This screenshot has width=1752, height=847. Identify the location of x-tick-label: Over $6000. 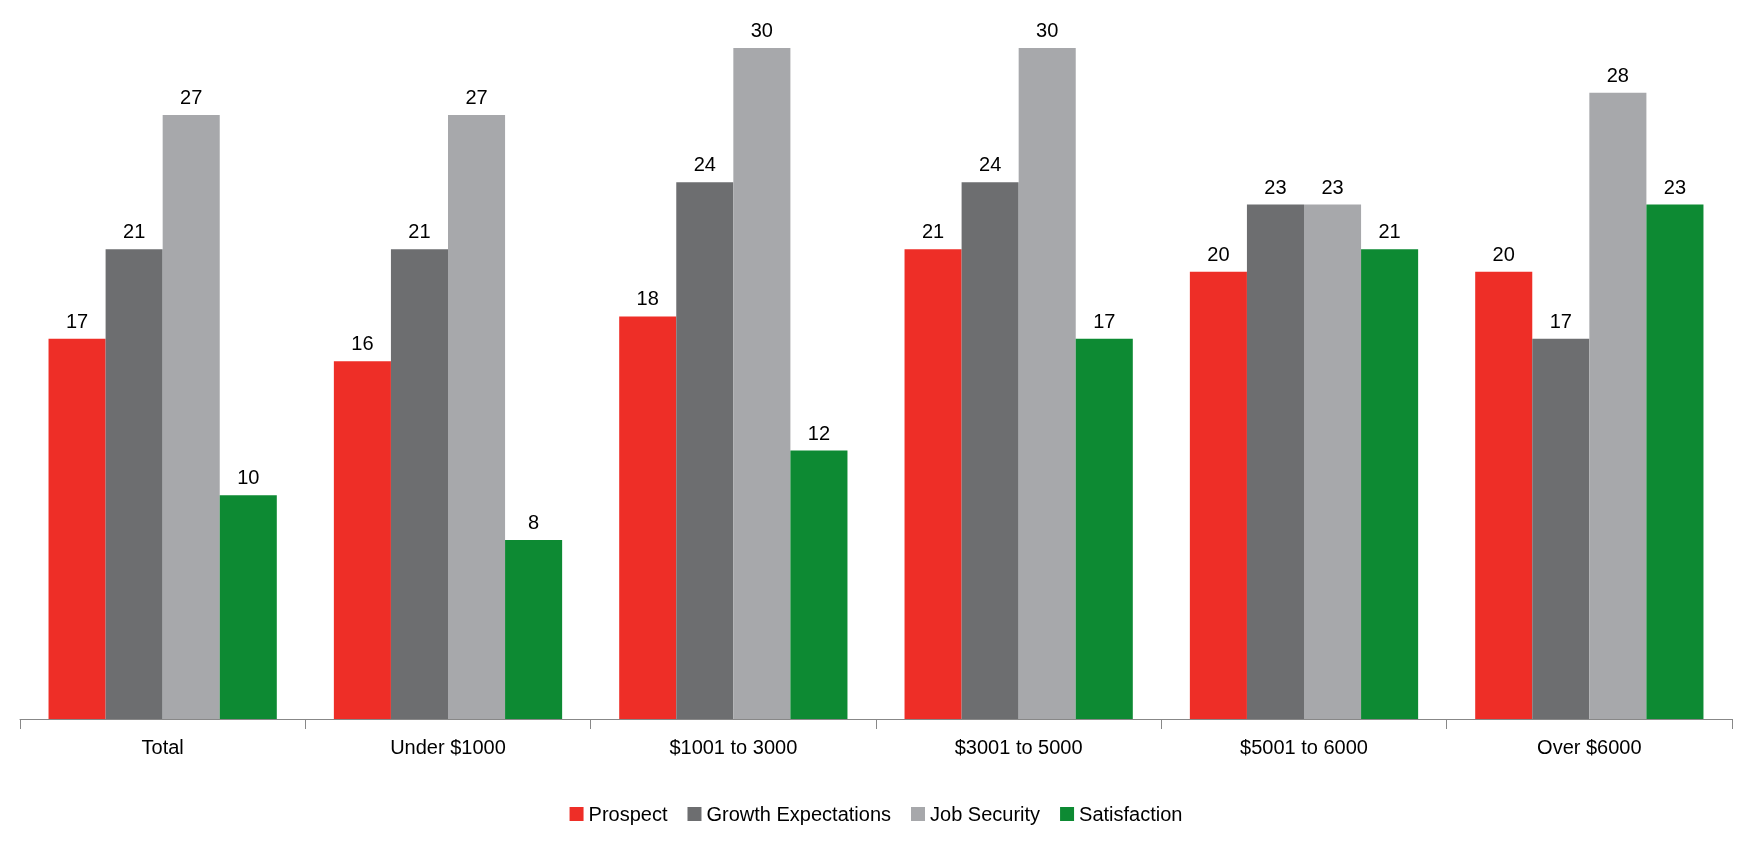
(1589, 747).